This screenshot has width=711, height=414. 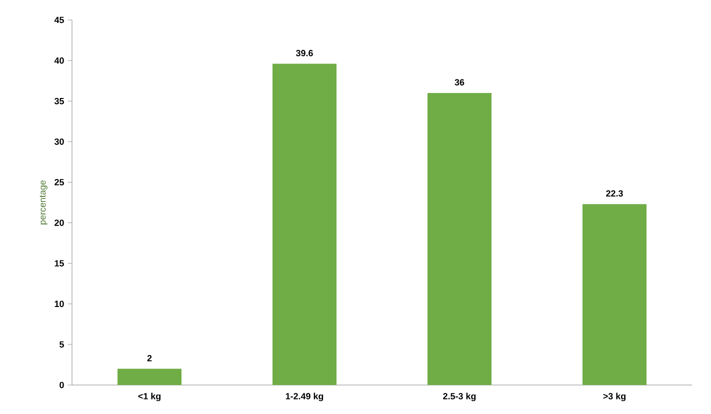 I want to click on data-label: 39.6, so click(x=304, y=53).